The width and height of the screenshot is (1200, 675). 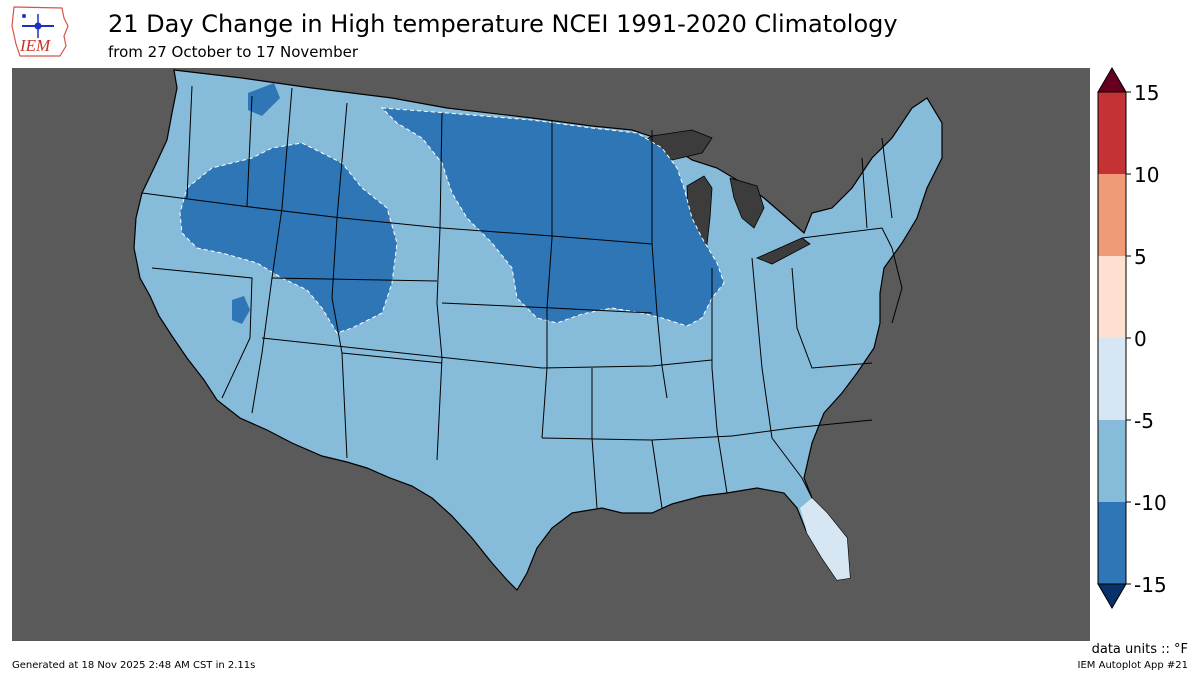 What do you see at coordinates (40, 31) in the screenshot?
I see `iem-logo: IEM` at bounding box center [40, 31].